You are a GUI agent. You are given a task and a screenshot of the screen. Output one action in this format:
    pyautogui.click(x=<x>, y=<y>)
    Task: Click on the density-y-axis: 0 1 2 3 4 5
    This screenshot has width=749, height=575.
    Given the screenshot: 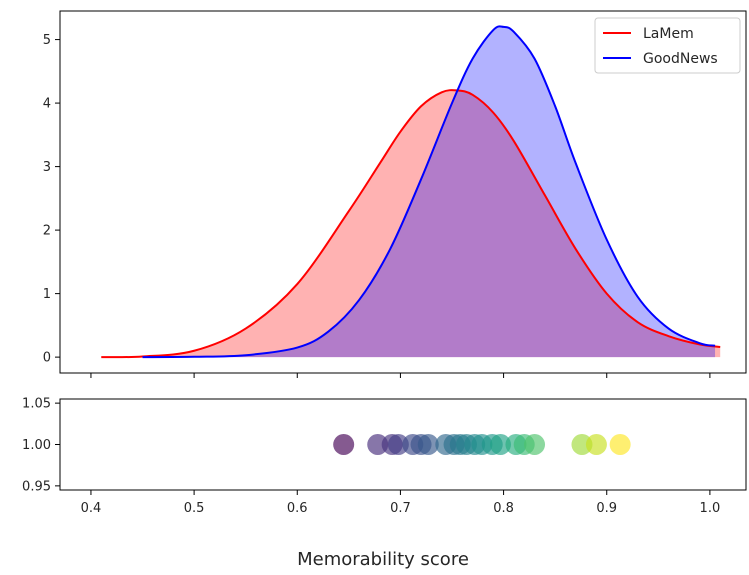 What is the action you would take?
    pyautogui.click(x=51, y=199)
    